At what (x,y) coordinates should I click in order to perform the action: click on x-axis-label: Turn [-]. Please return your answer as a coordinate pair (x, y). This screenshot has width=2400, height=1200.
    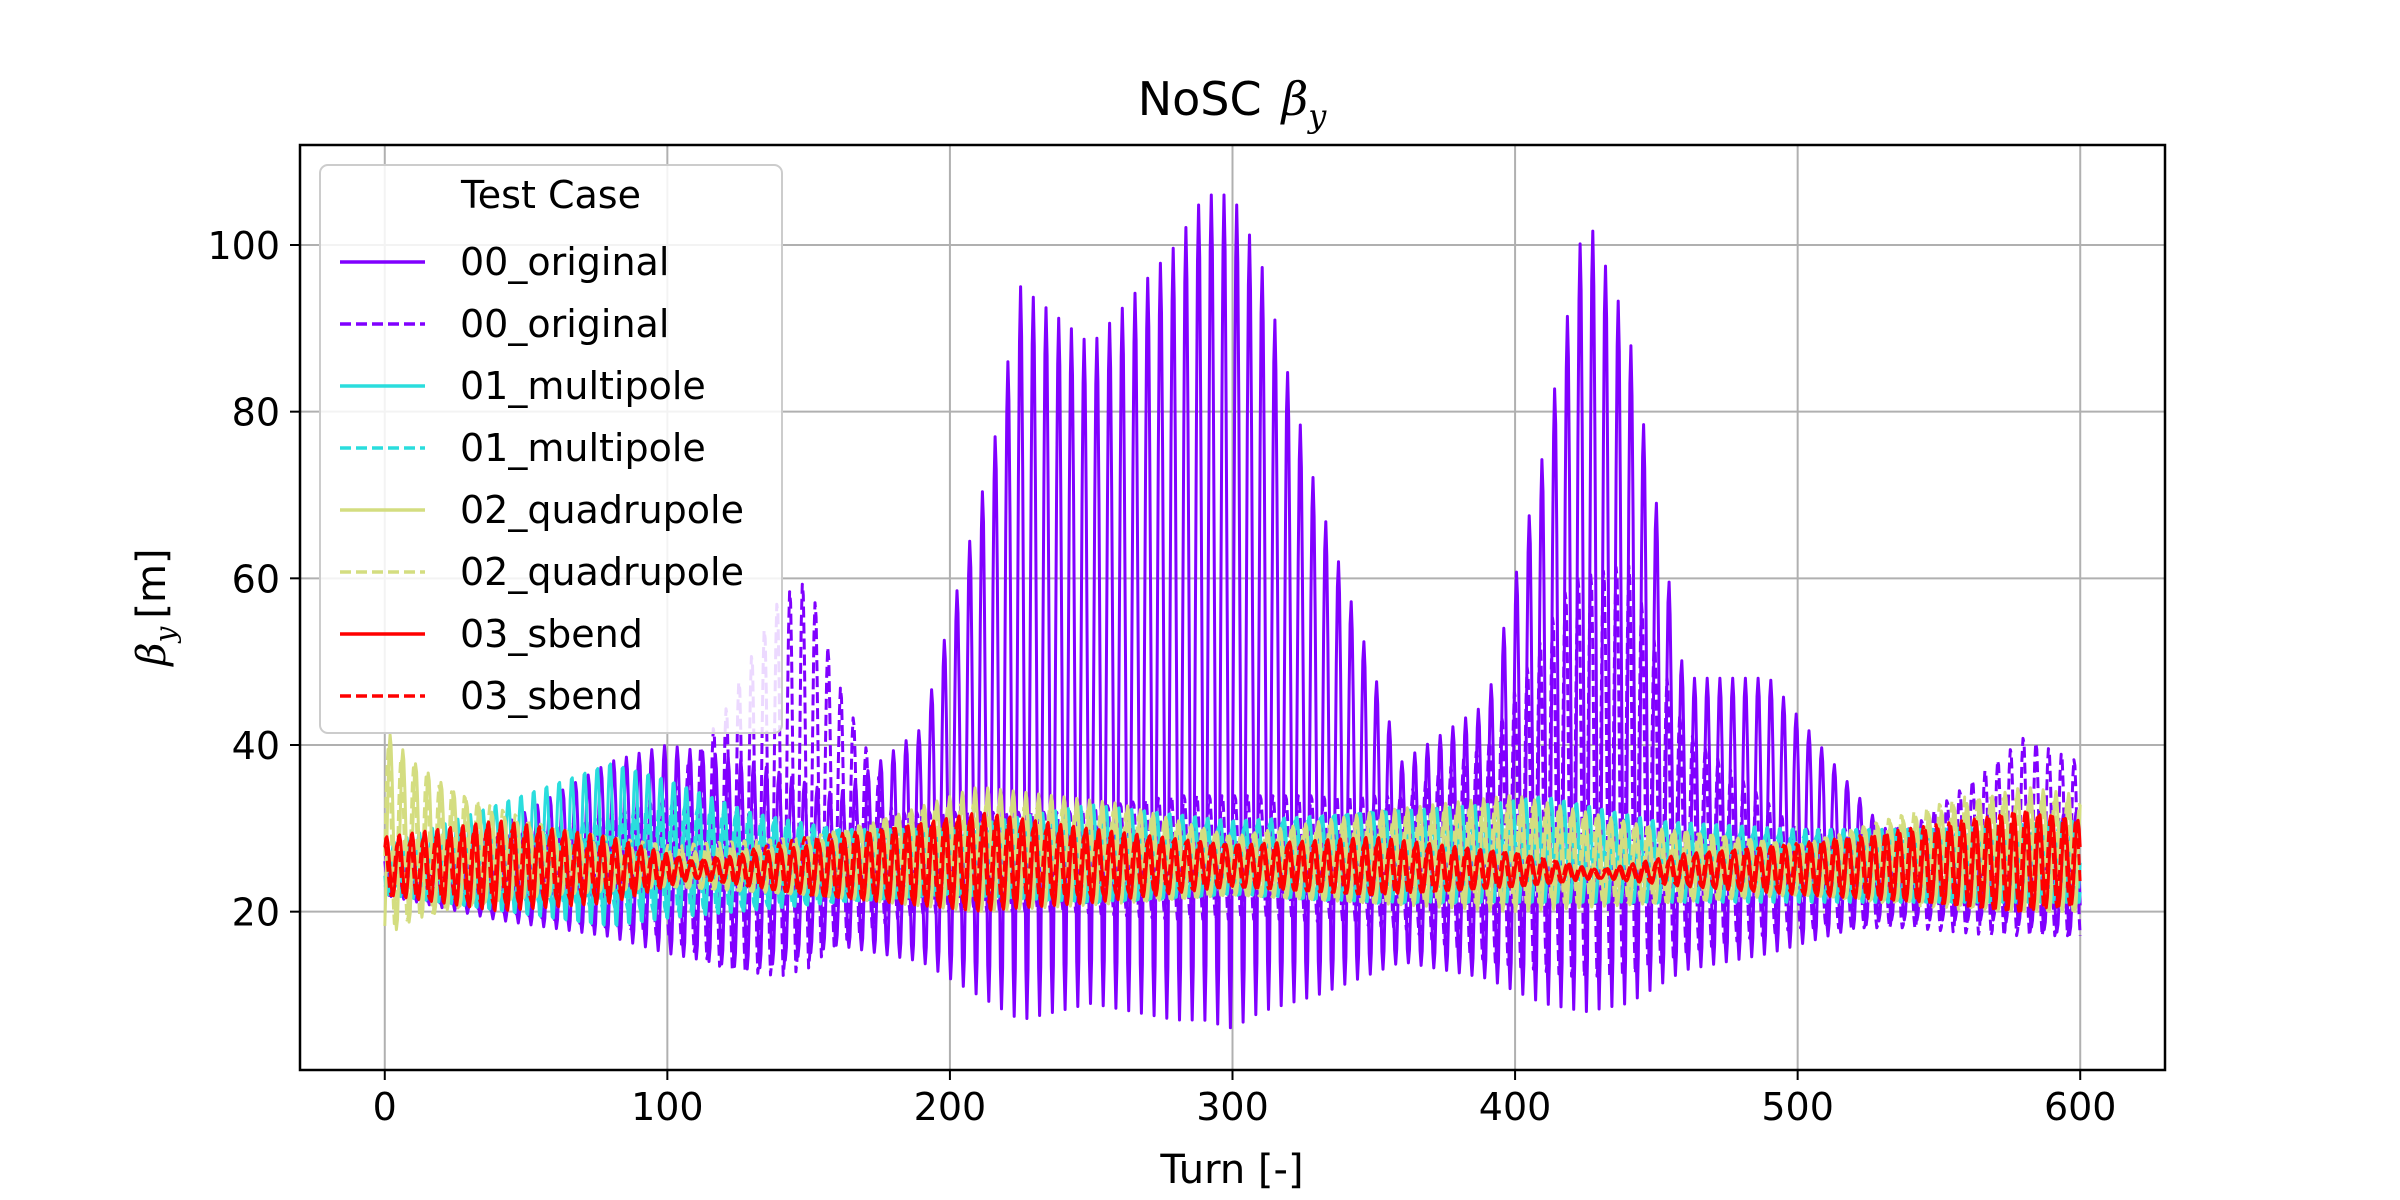
    Looking at the image, I should click on (1231, 1170).